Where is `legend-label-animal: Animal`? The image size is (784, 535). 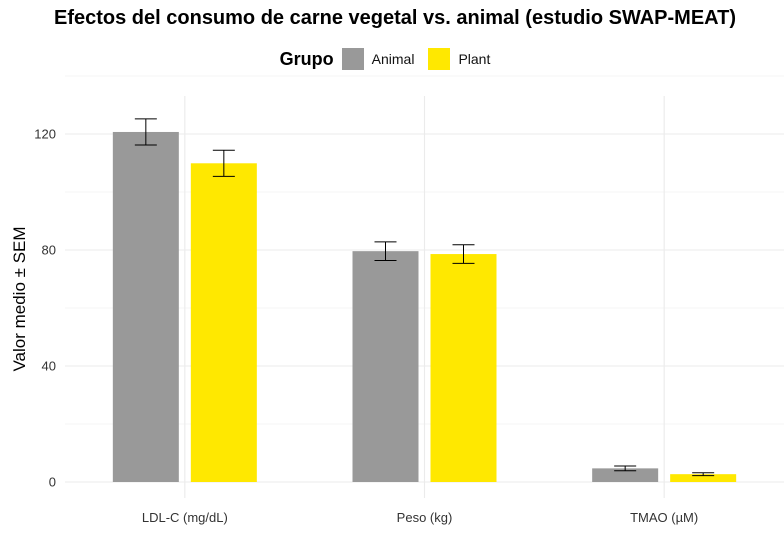
legend-label-animal: Animal is located at coordinates (393, 59).